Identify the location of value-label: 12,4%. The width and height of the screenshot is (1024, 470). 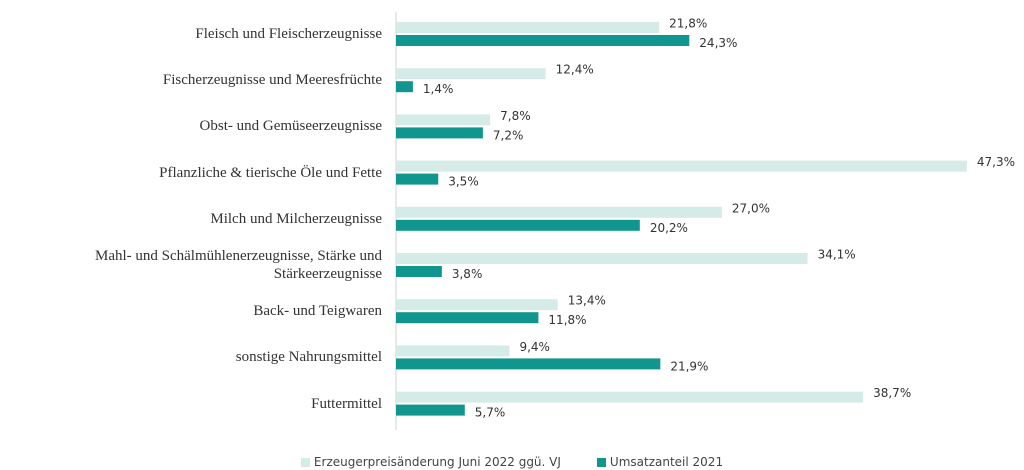
(575, 70).